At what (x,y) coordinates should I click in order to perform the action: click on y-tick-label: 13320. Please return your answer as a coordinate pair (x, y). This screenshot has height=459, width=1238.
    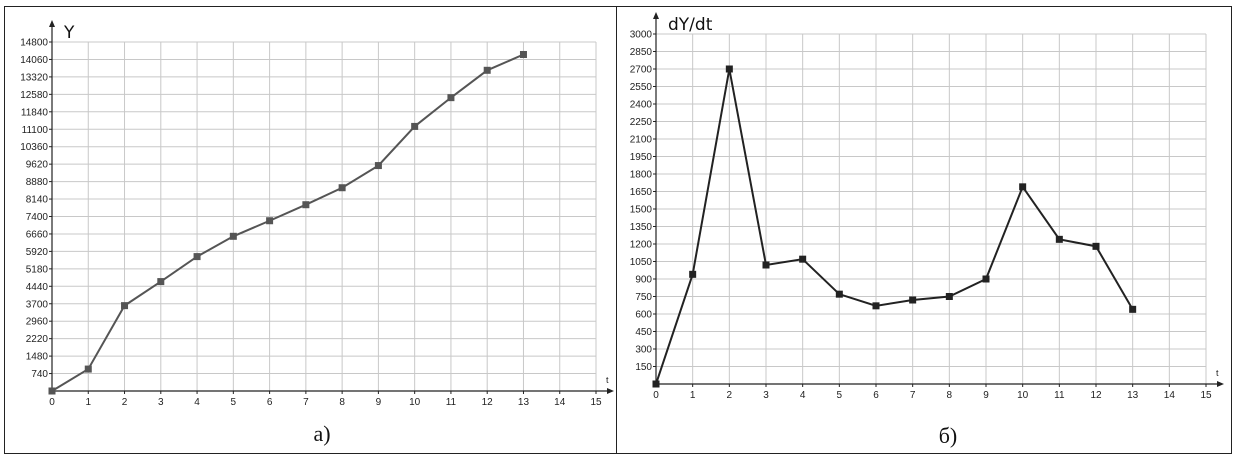
    Looking at the image, I should click on (34, 77).